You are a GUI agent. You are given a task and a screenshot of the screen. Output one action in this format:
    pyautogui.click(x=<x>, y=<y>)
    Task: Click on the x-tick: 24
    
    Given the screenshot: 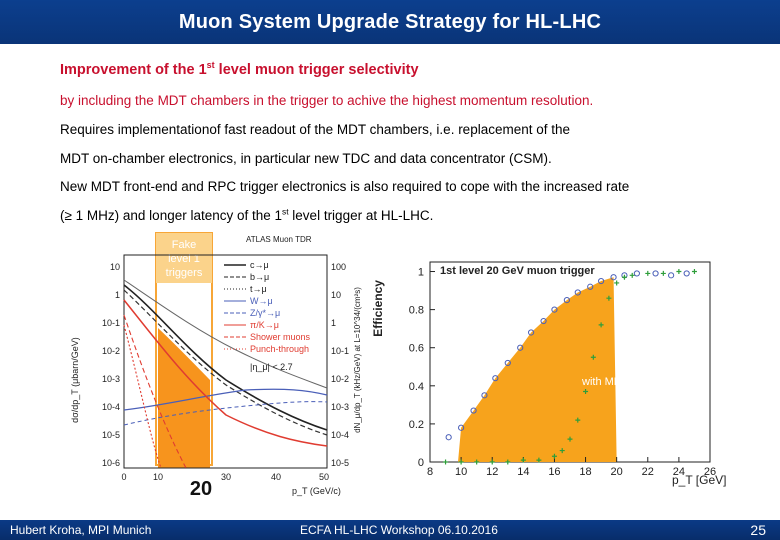 What is the action you would take?
    pyautogui.click(x=679, y=472)
    